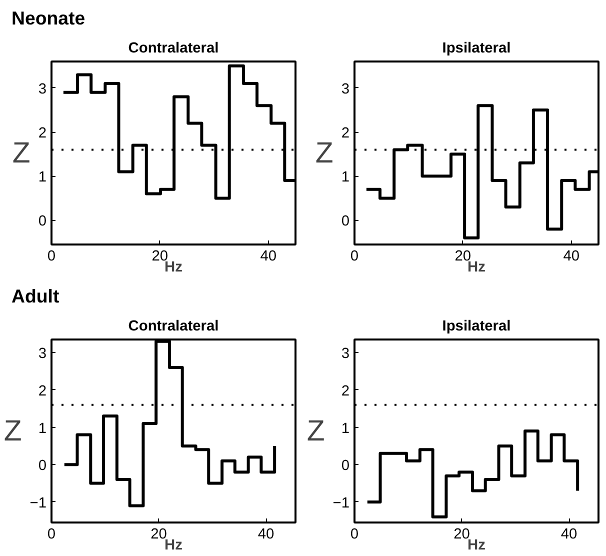 This screenshot has height=556, width=606. I want to click on text: Neonate, so click(49, 18).